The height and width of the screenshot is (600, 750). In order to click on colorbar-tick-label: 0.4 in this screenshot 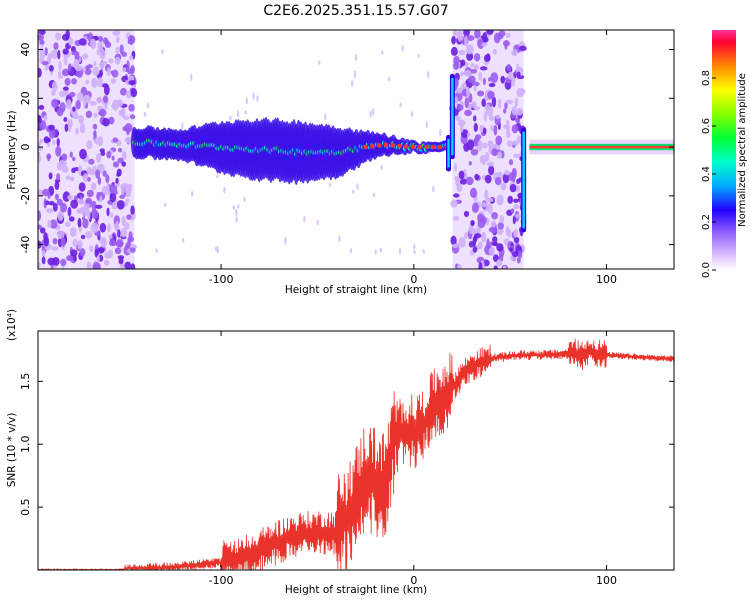, I will do `click(706, 174)`.